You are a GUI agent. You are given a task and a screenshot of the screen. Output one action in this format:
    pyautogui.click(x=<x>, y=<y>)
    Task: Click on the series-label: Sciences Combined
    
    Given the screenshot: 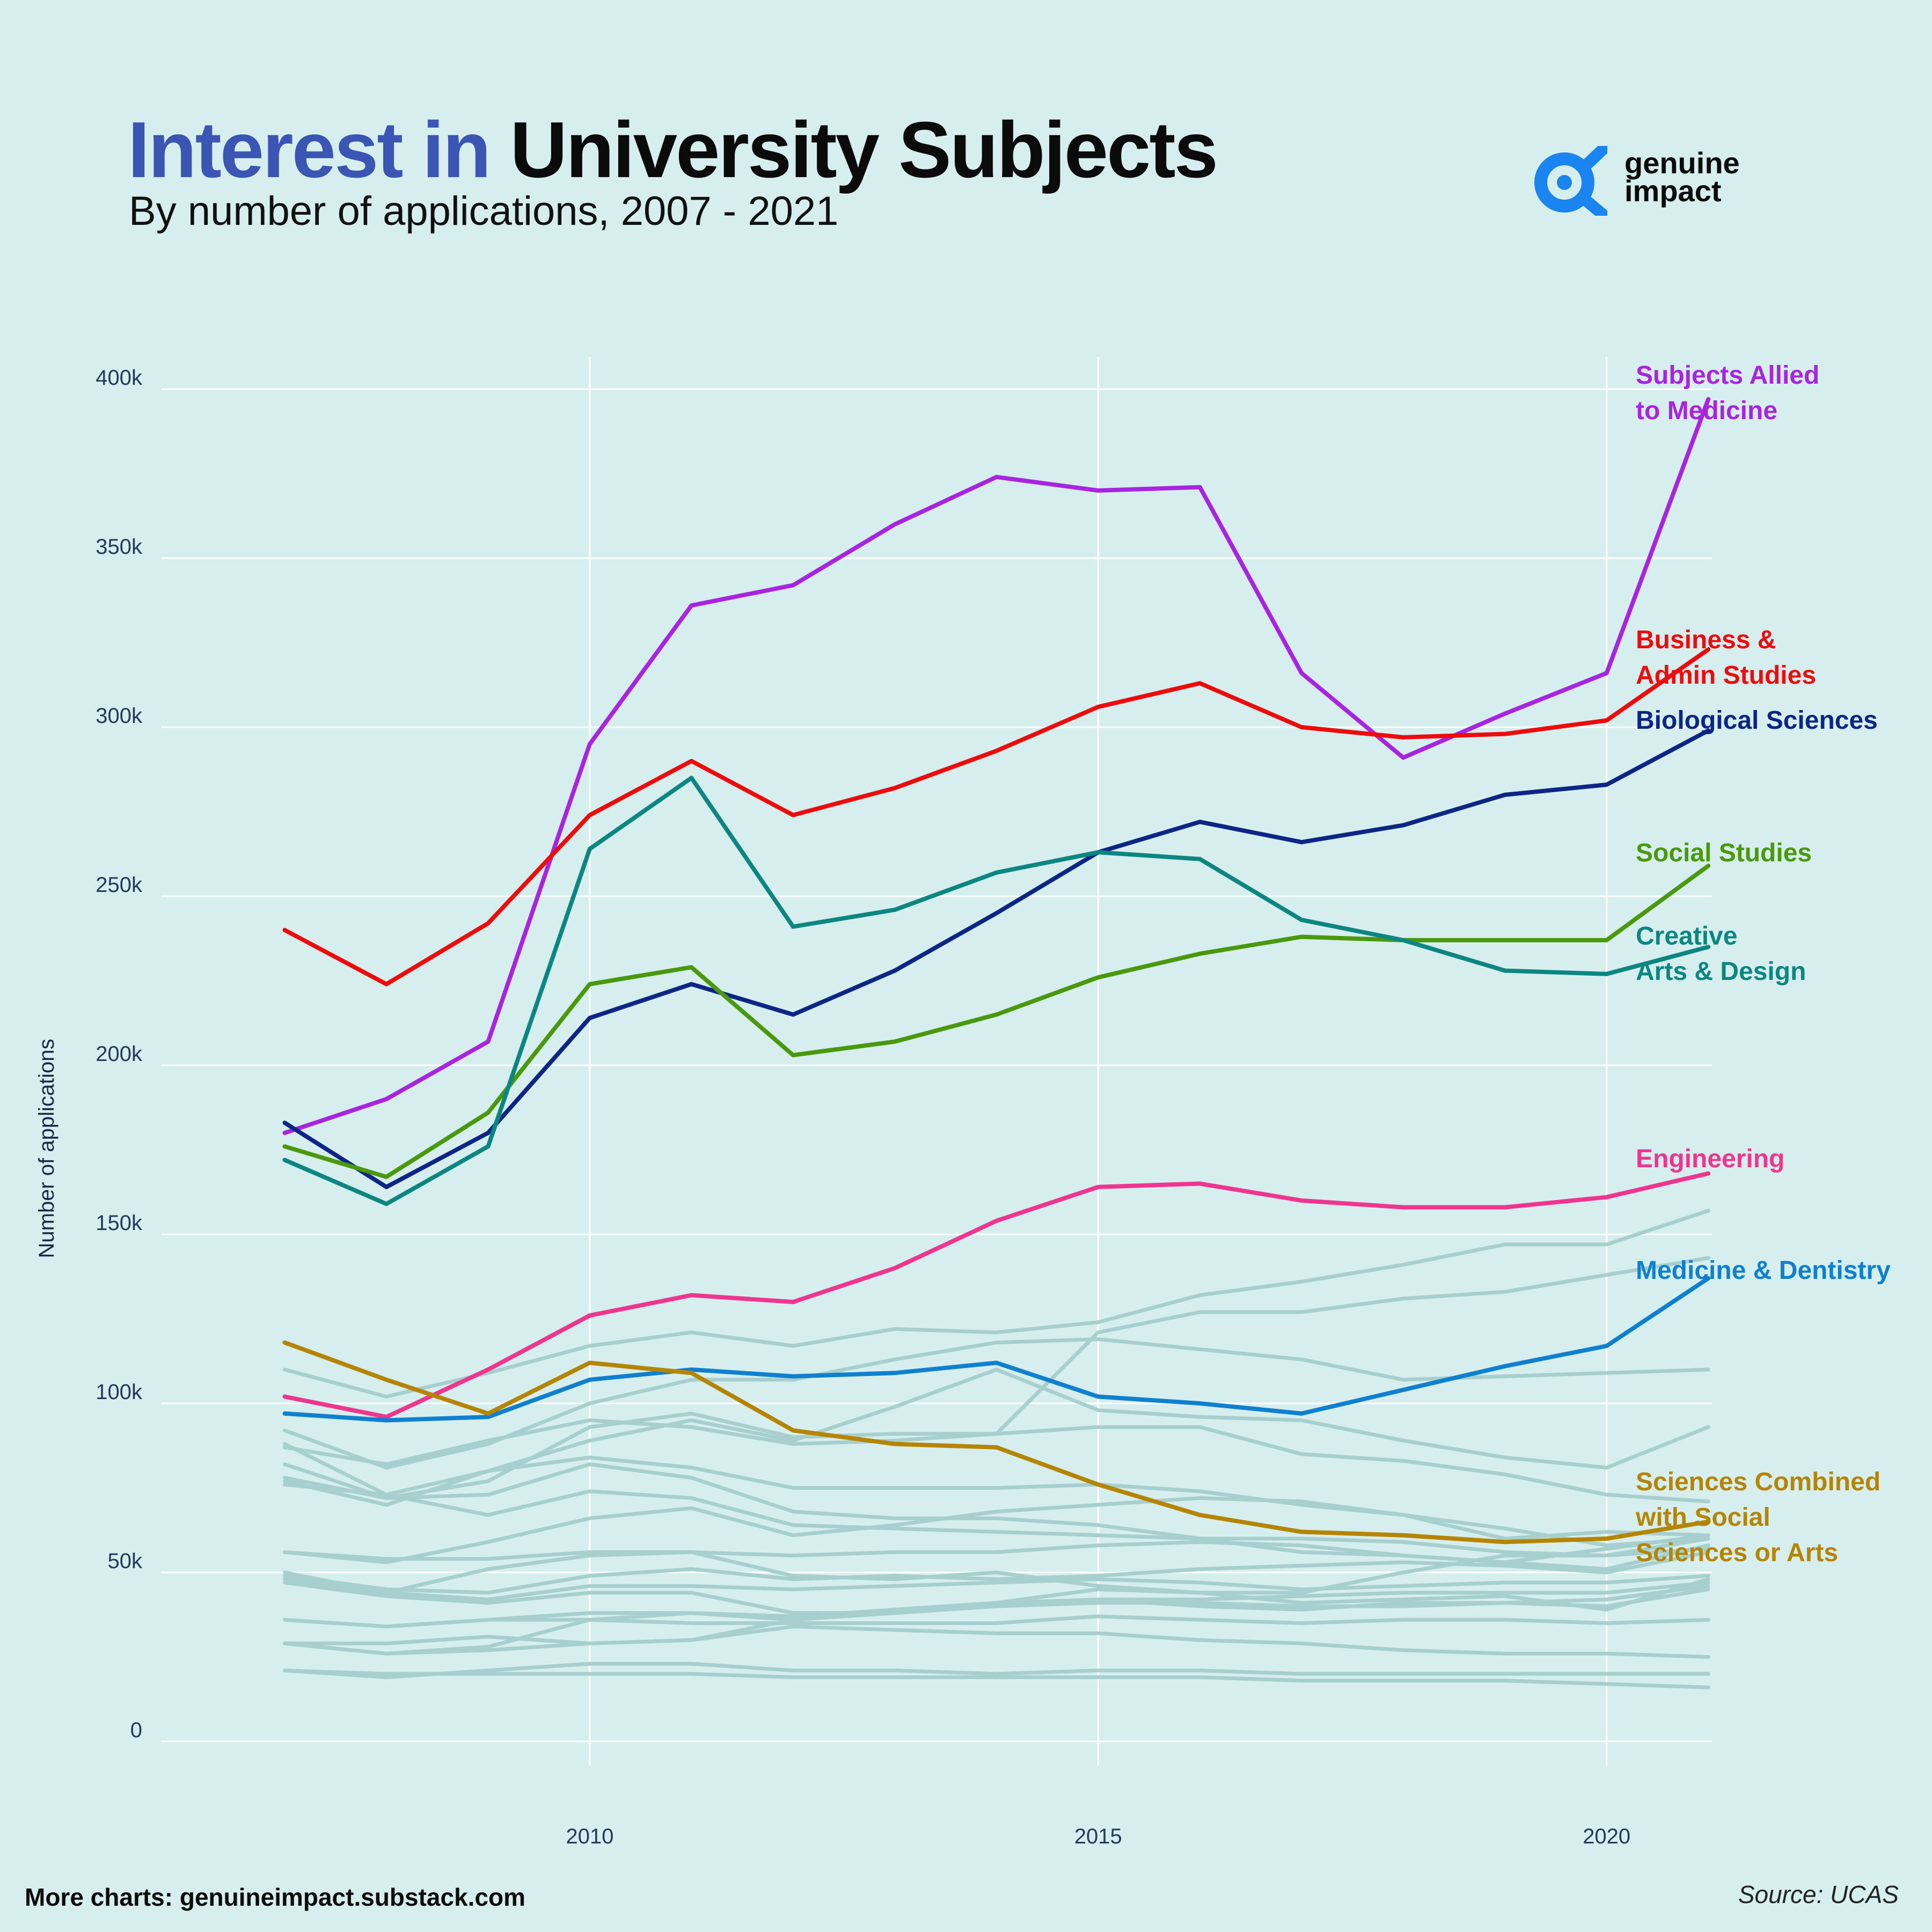 What is the action you would take?
    pyautogui.click(x=1758, y=1482)
    